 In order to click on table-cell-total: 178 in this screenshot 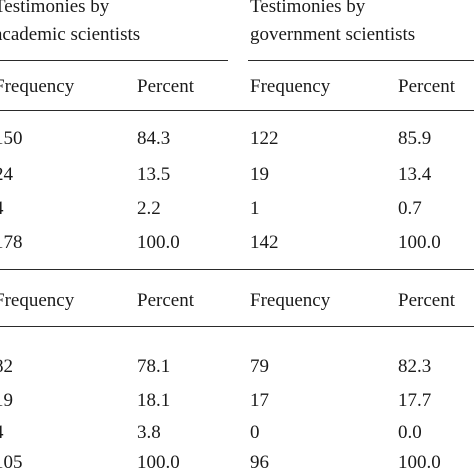, I will do `click(11, 242)`.